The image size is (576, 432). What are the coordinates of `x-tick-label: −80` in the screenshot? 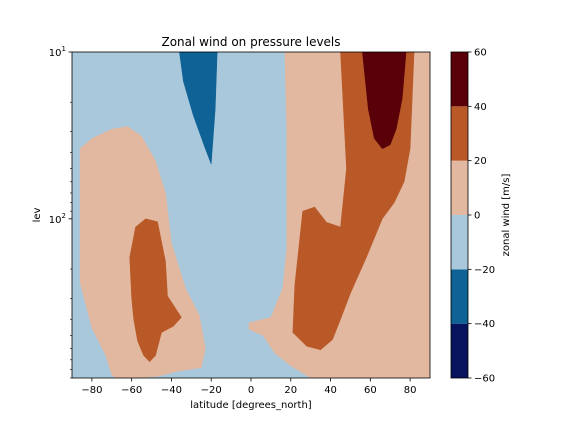 It's located at (91, 390).